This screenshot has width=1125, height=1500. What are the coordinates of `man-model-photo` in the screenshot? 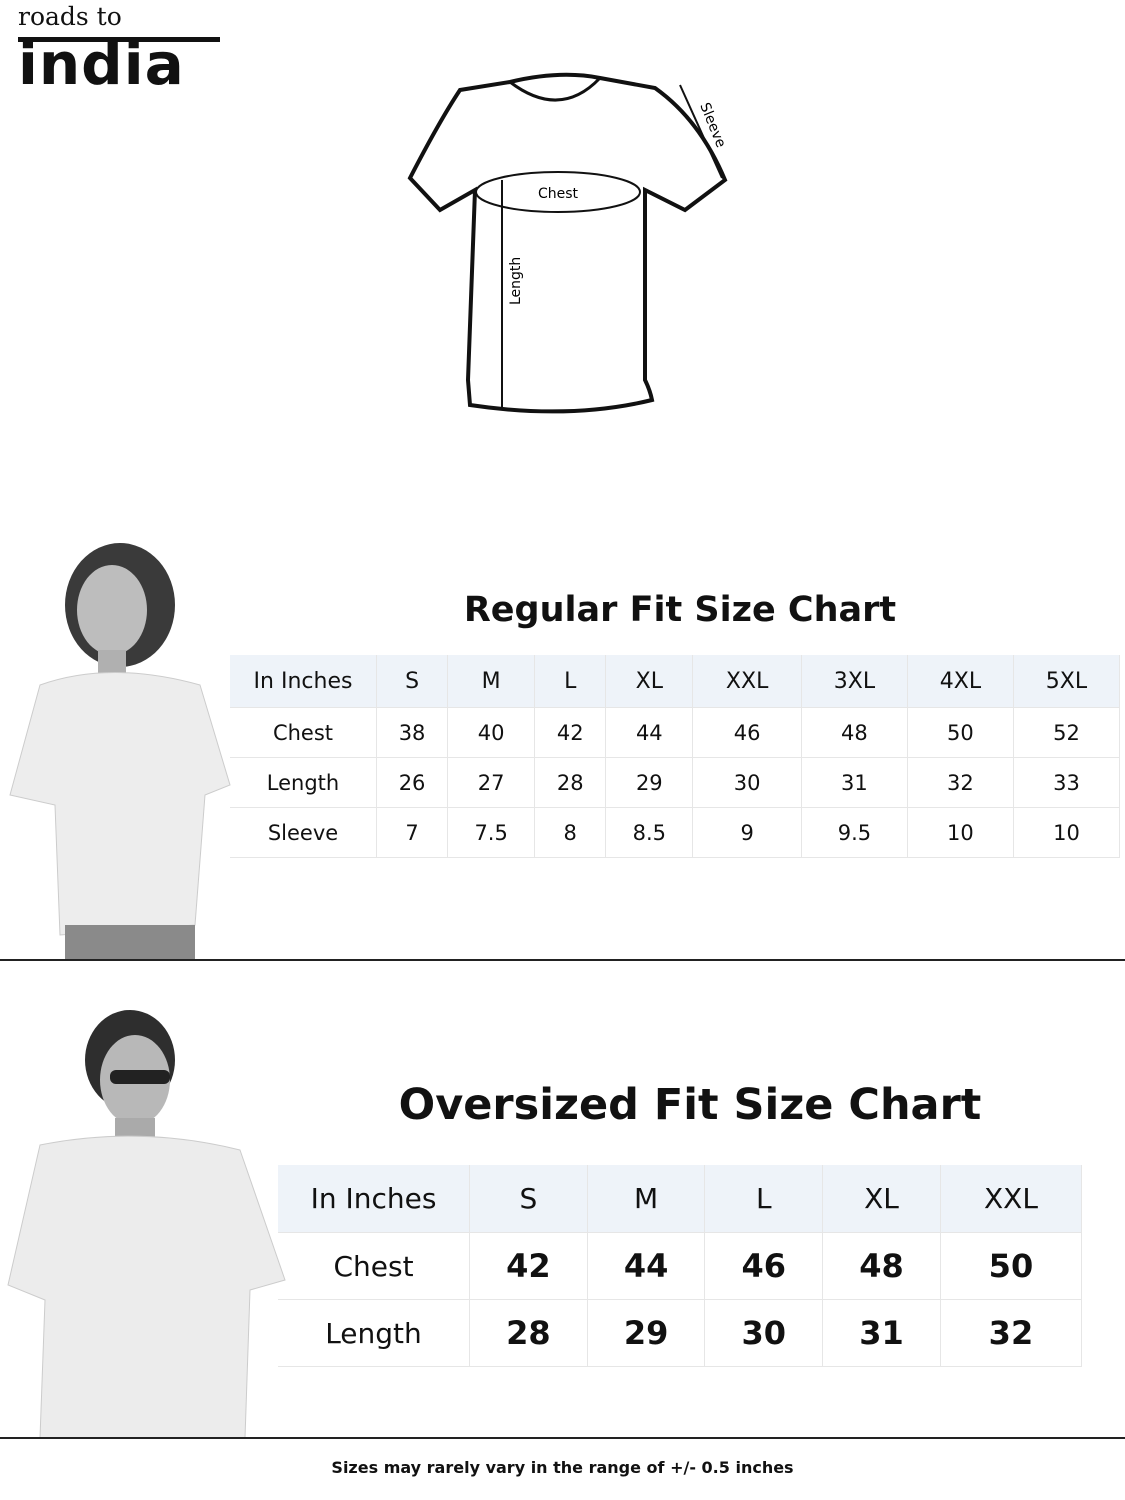 It's located at (146, 1224).